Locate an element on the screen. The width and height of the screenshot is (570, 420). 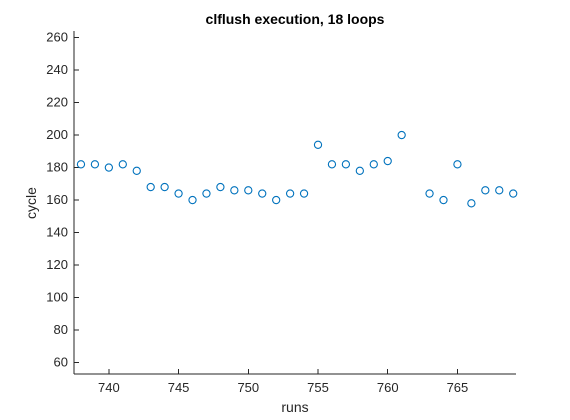
y-tick-label: 120 is located at coordinates (57, 264).